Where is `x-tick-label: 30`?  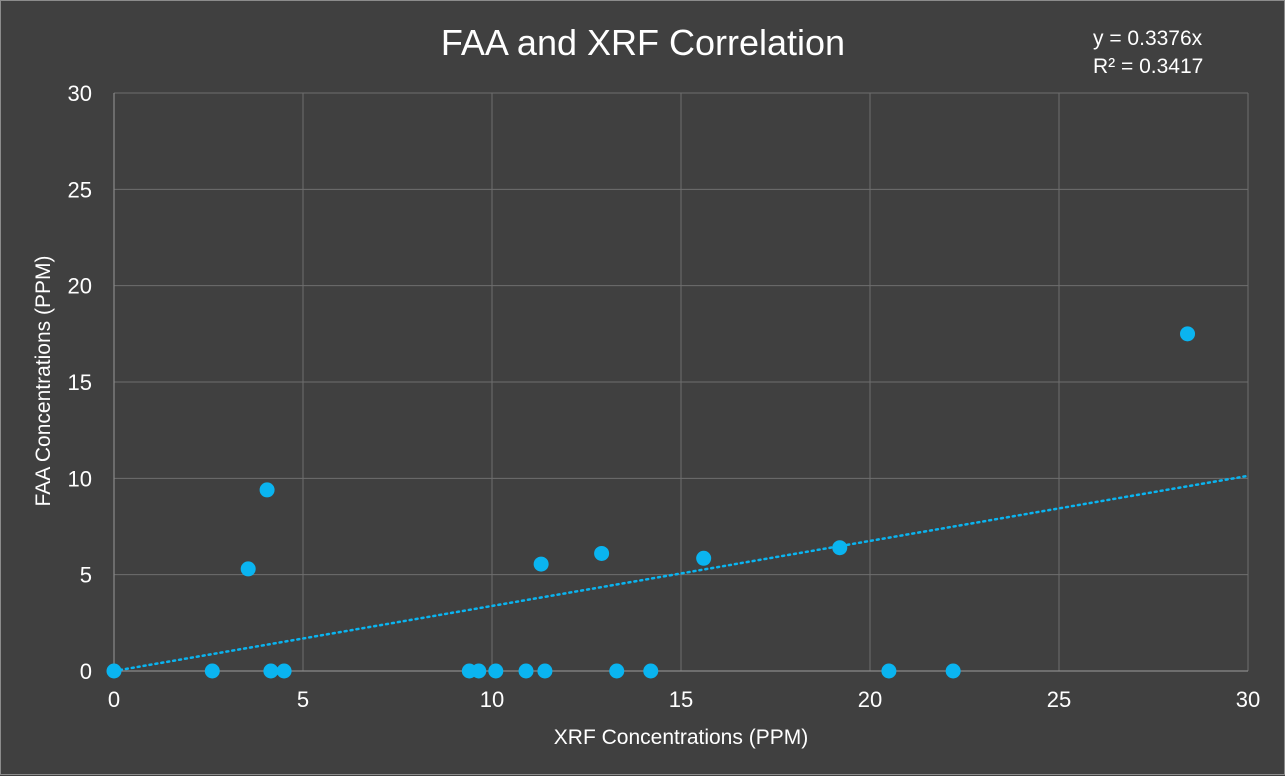
x-tick-label: 30 is located at coordinates (1248, 699).